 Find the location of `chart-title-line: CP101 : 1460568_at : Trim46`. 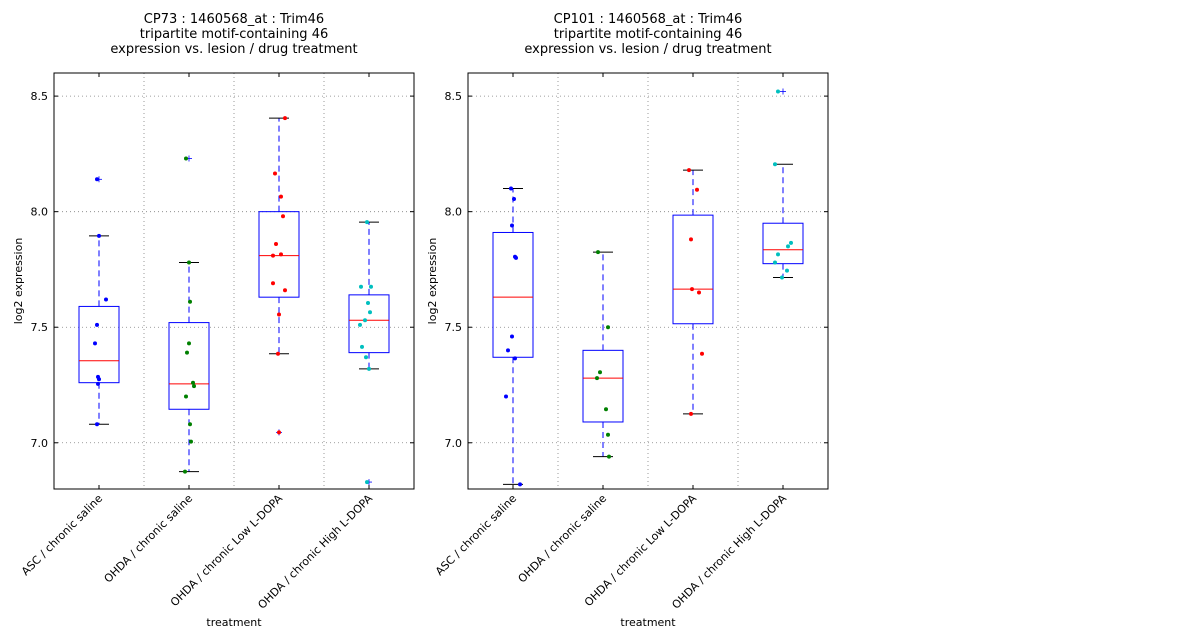

chart-title-line: CP101 : 1460568_at : Trim46 is located at coordinates (648, 19).